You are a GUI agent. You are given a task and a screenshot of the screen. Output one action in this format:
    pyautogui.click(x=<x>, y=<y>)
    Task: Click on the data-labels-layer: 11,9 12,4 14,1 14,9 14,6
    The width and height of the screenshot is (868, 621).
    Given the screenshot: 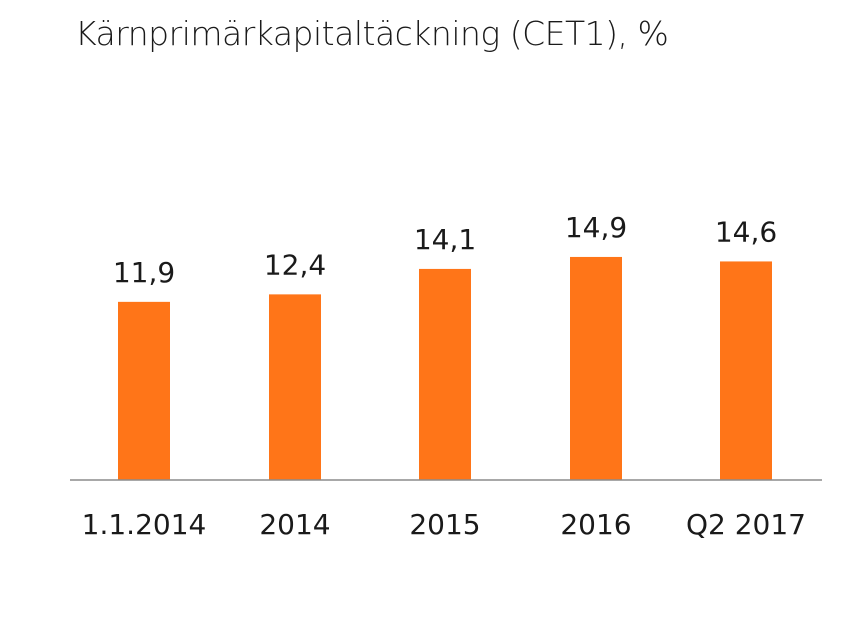 What is the action you would take?
    pyautogui.click(x=445, y=250)
    